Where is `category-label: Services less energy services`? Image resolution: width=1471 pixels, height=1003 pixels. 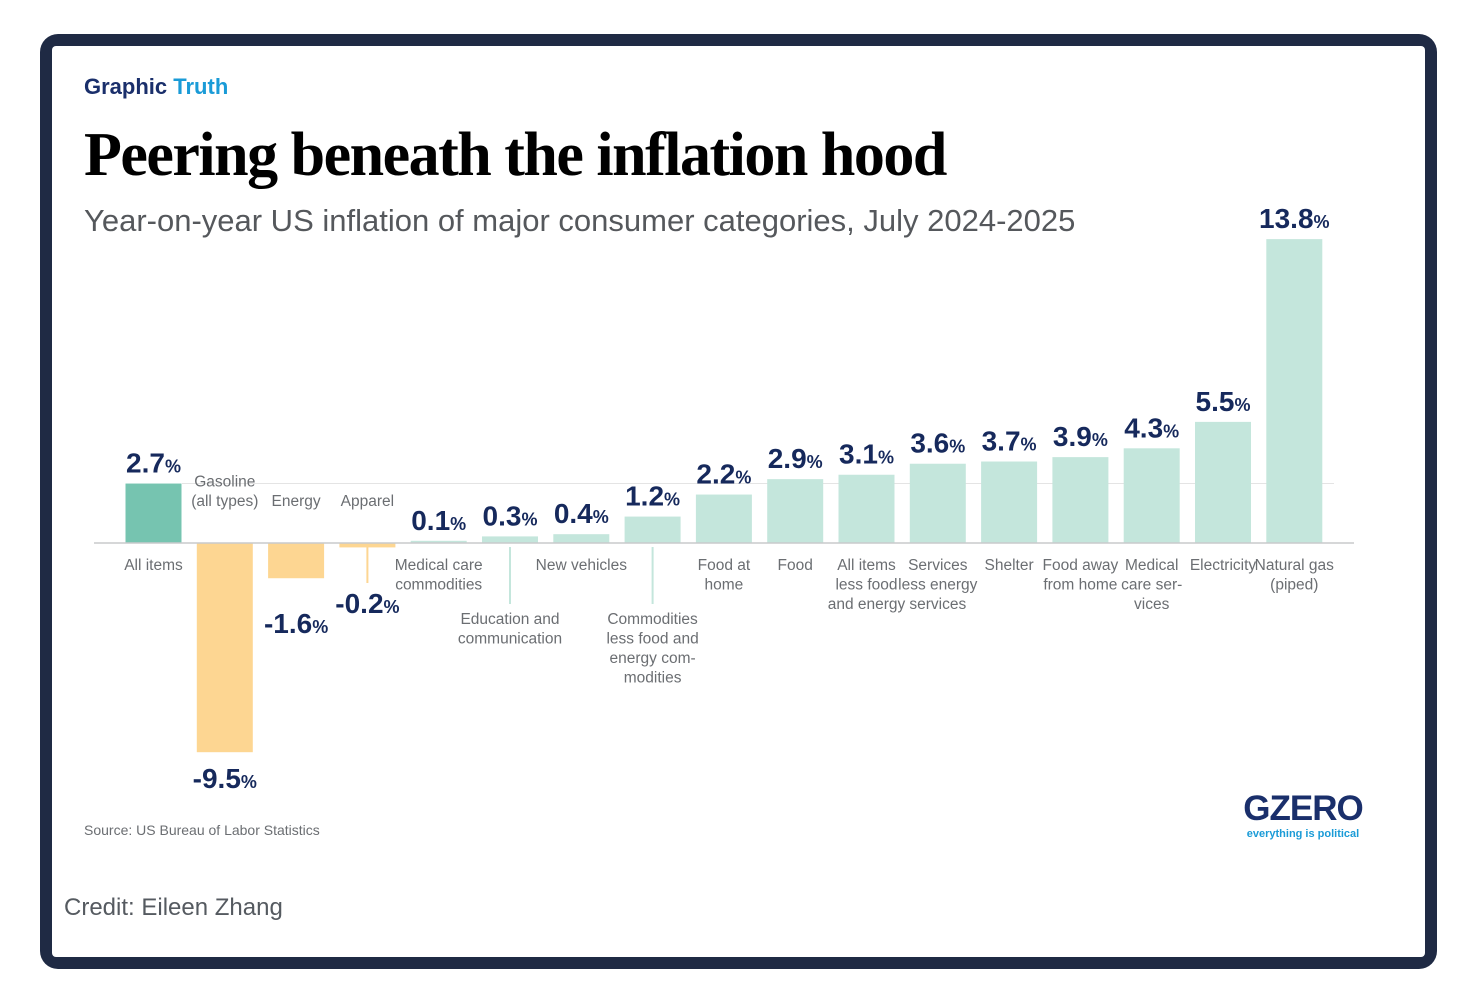
category-label: Services less energy services is located at coordinates (938, 585).